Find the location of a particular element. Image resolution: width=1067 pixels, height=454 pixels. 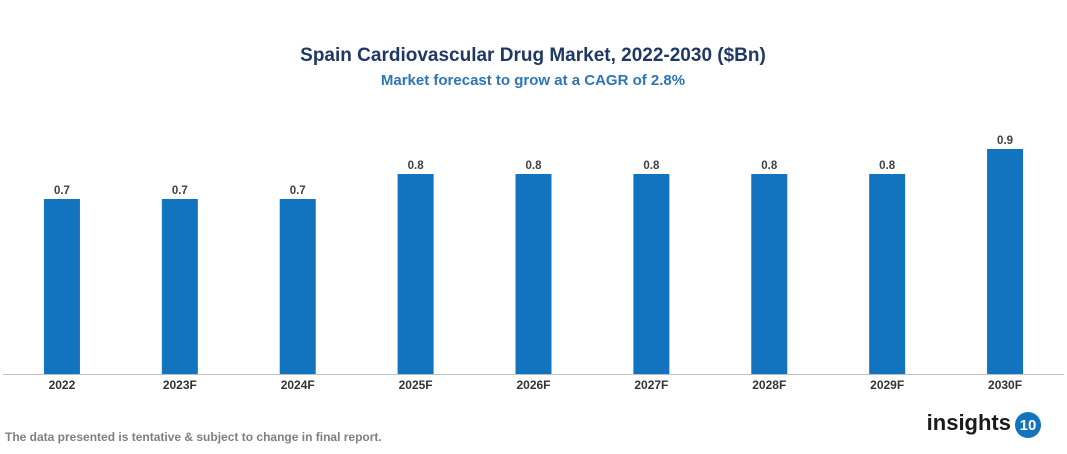

x-tick-label: 2030F is located at coordinates (1005, 385).